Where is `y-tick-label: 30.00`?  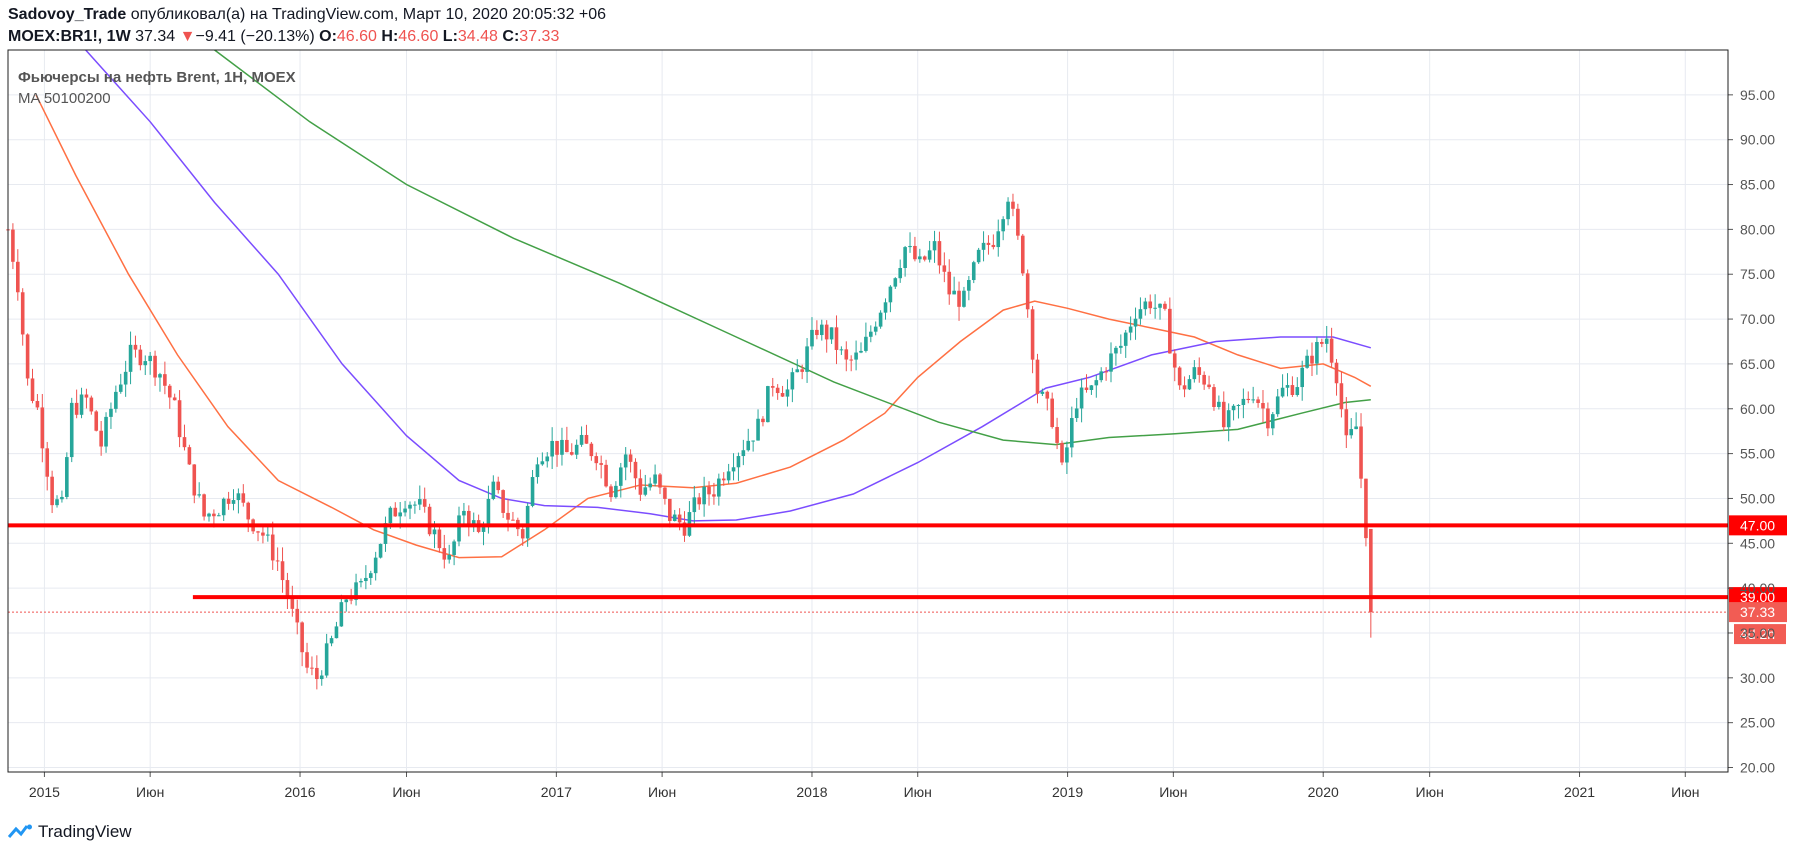
y-tick-label: 30.00 is located at coordinates (1757, 678).